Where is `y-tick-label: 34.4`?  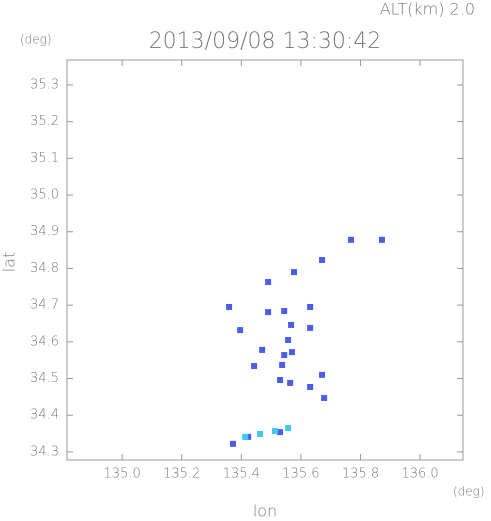 y-tick-label: 34.4 is located at coordinates (44, 415).